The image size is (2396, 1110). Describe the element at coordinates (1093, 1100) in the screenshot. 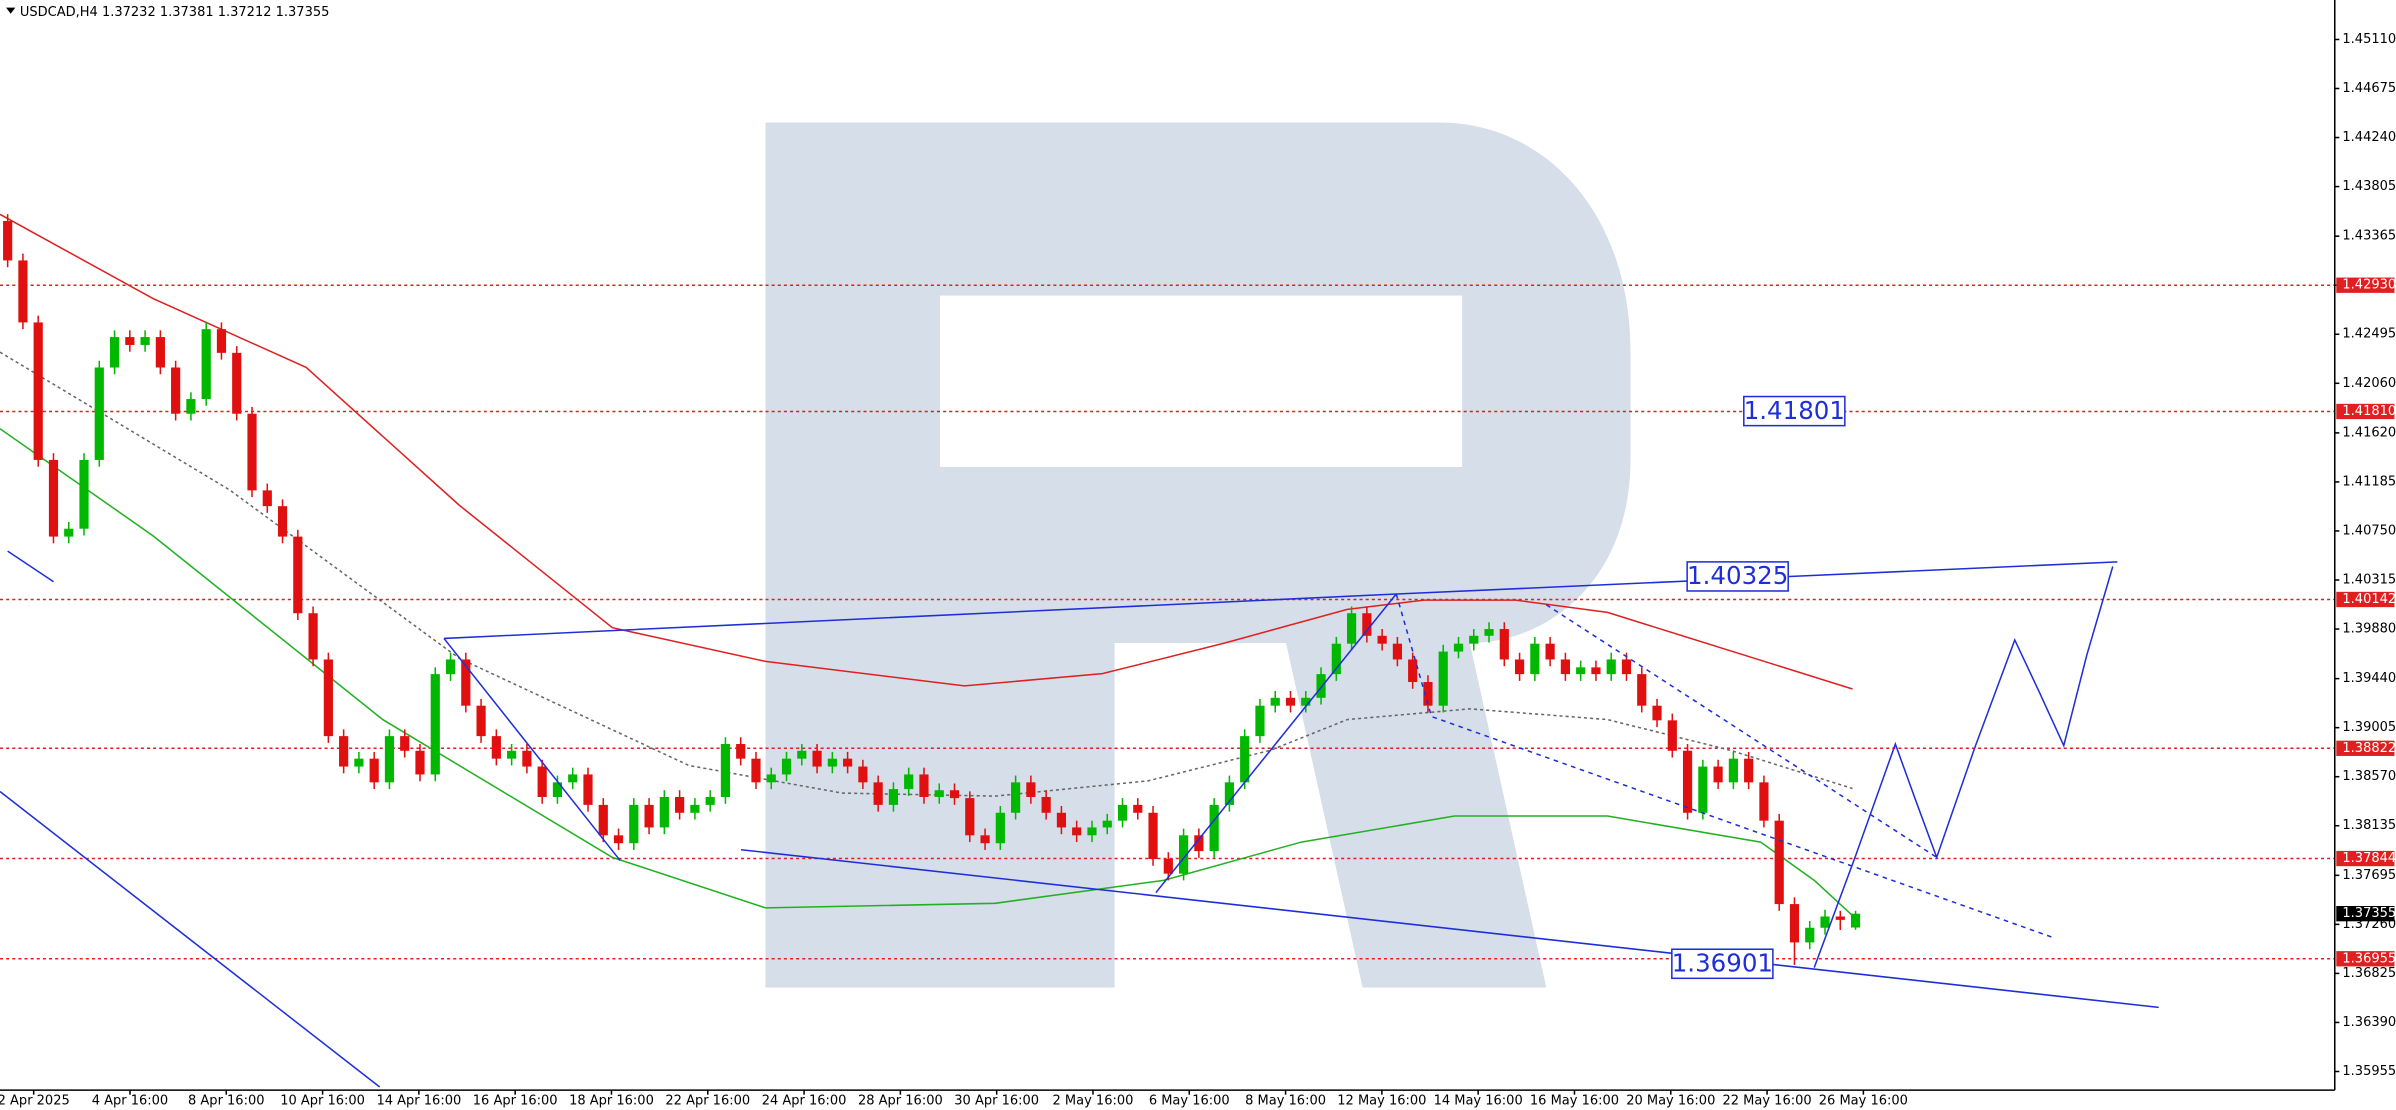

I see `x-tick-label: 2 May 16:00` at that location.